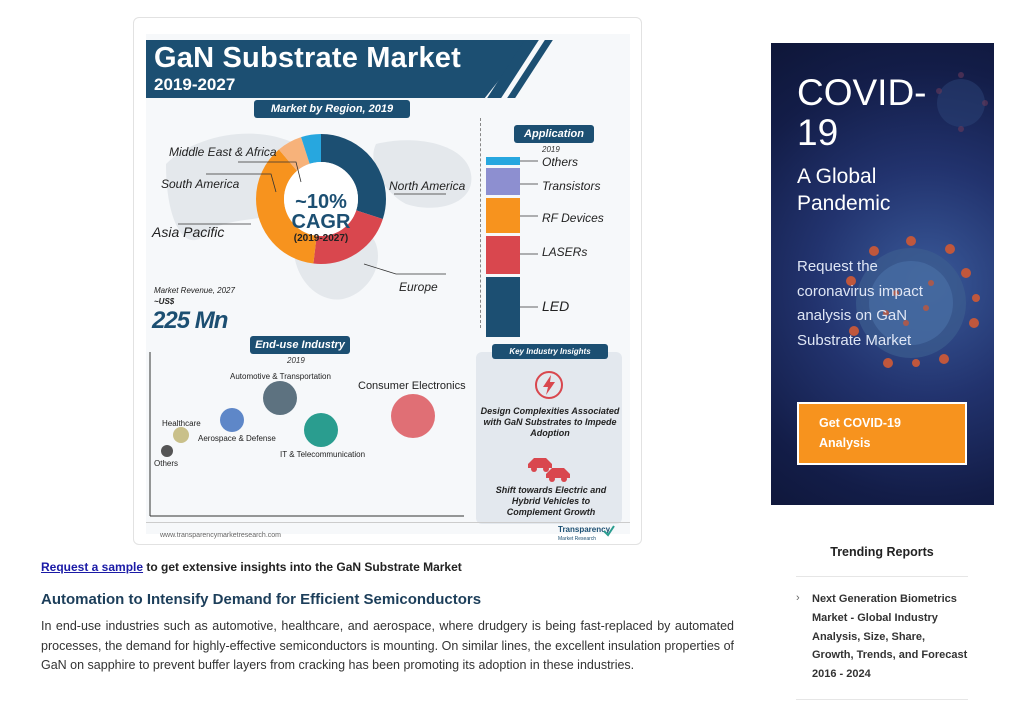  I want to click on bubble-others, so click(167, 451).